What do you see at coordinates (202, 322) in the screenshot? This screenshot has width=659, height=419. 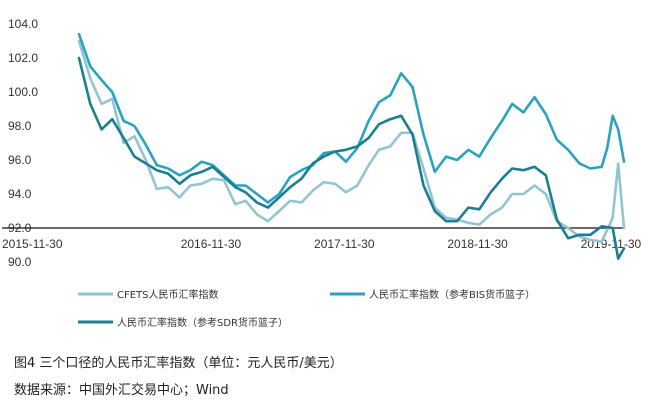 I see `legend-label-sdr: 人民币汇率指数（参考SDR货币篮子）` at bounding box center [202, 322].